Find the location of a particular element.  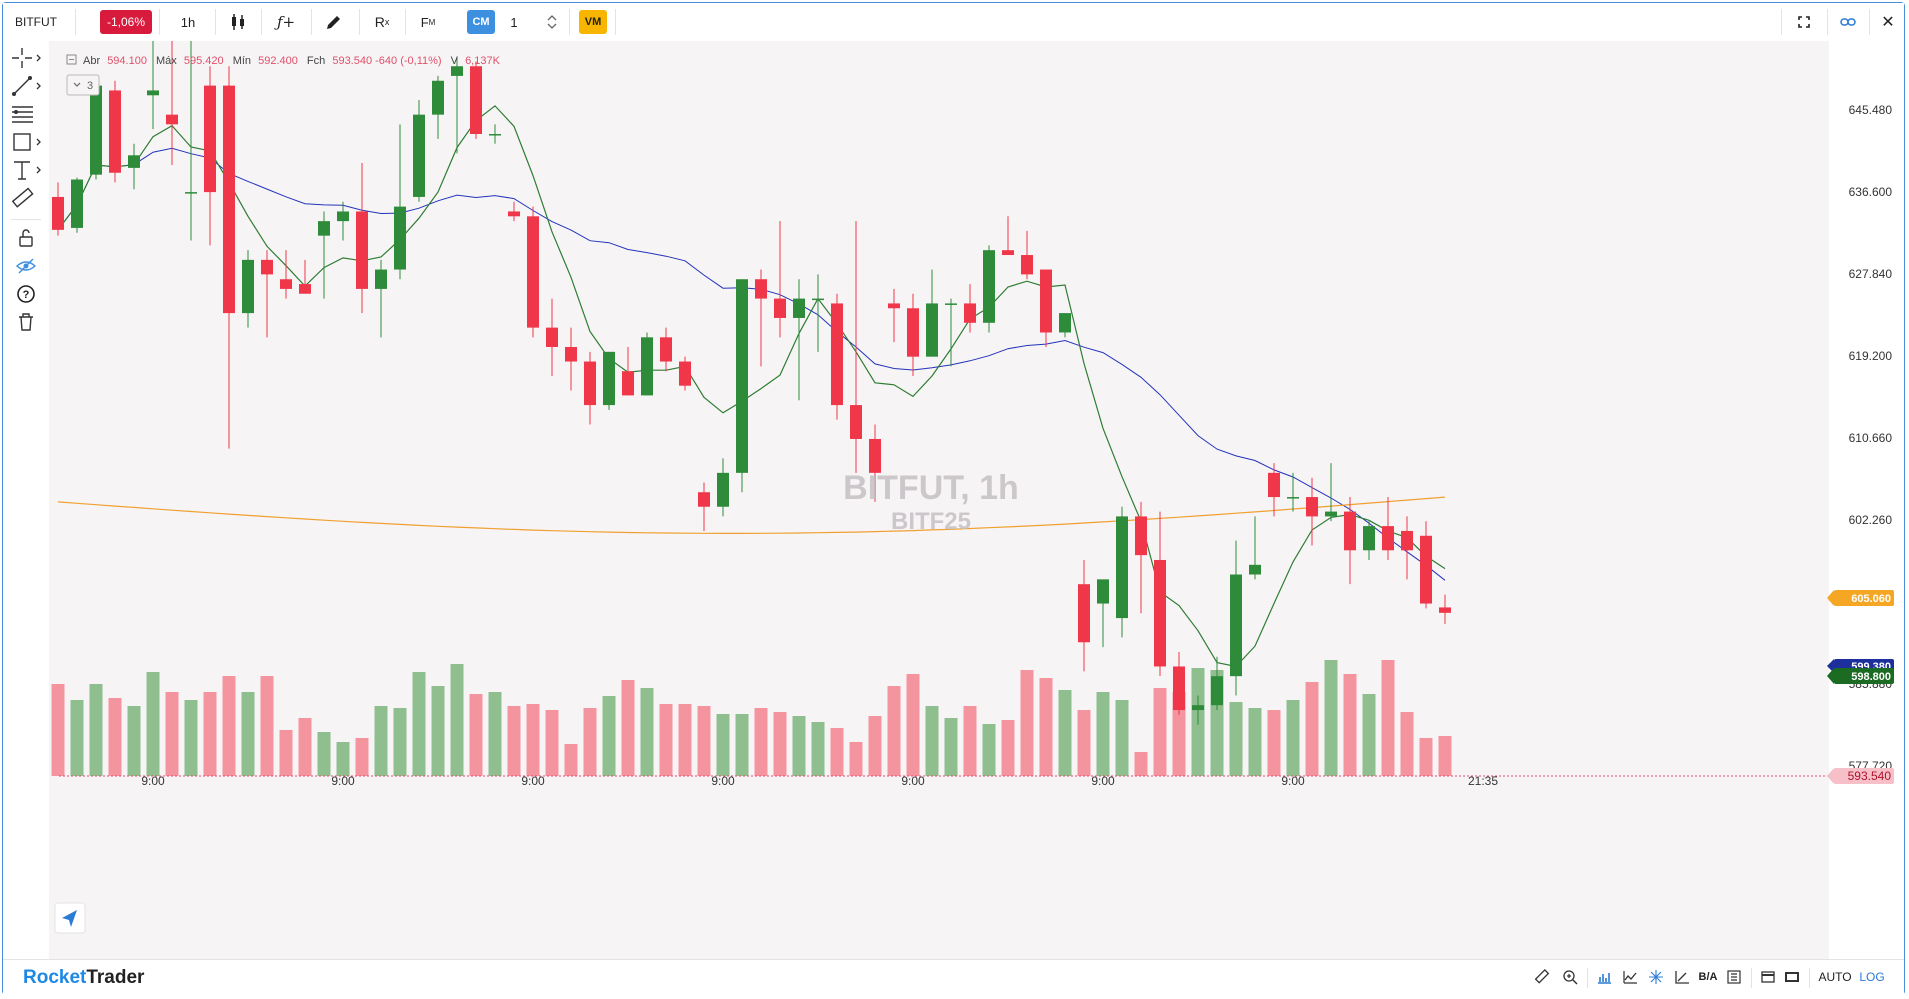

close-icon: ✕ is located at coordinates (1888, 22).